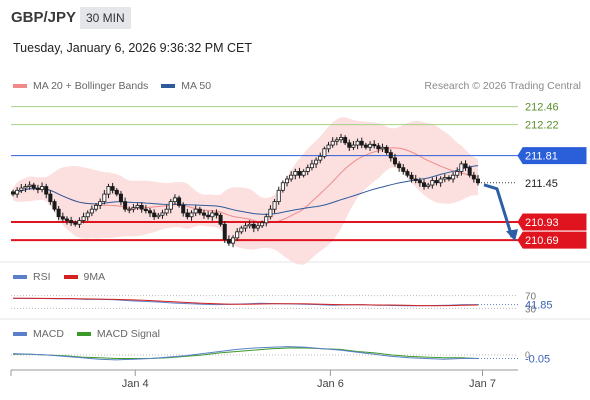 The image size is (590, 400). Describe the element at coordinates (20, 277) in the screenshot. I see `rsi-swatch` at that location.